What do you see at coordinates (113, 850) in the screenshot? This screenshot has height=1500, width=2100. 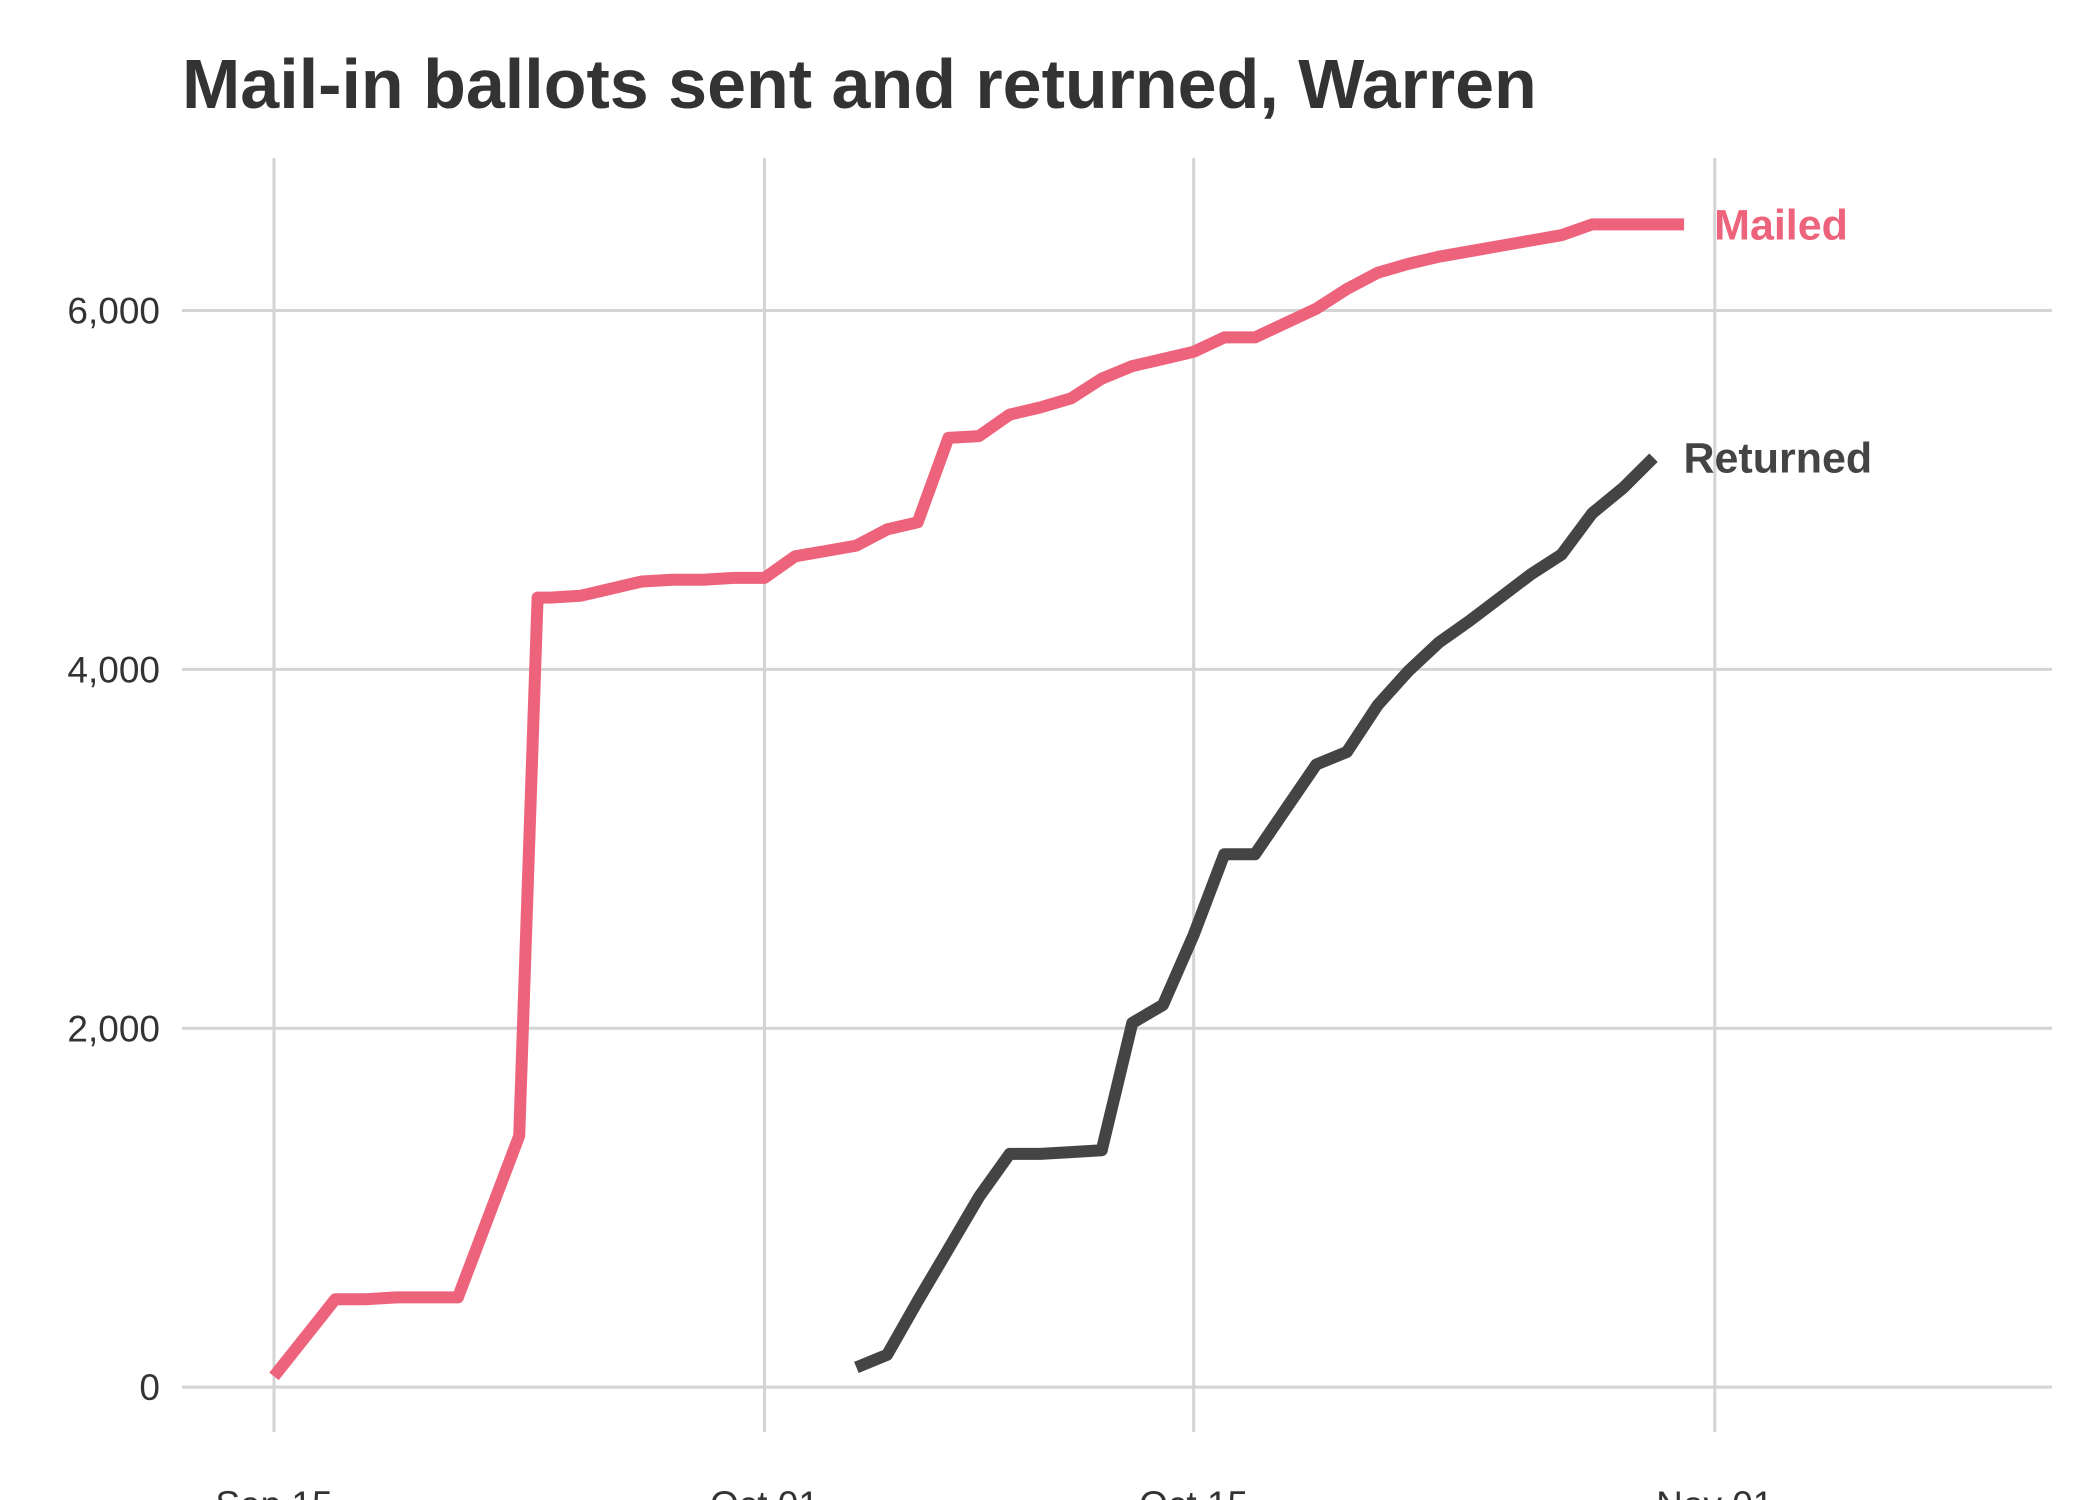 I see `y-axis-tick-labels: 0 2,000 4,000 6,000` at bounding box center [113, 850].